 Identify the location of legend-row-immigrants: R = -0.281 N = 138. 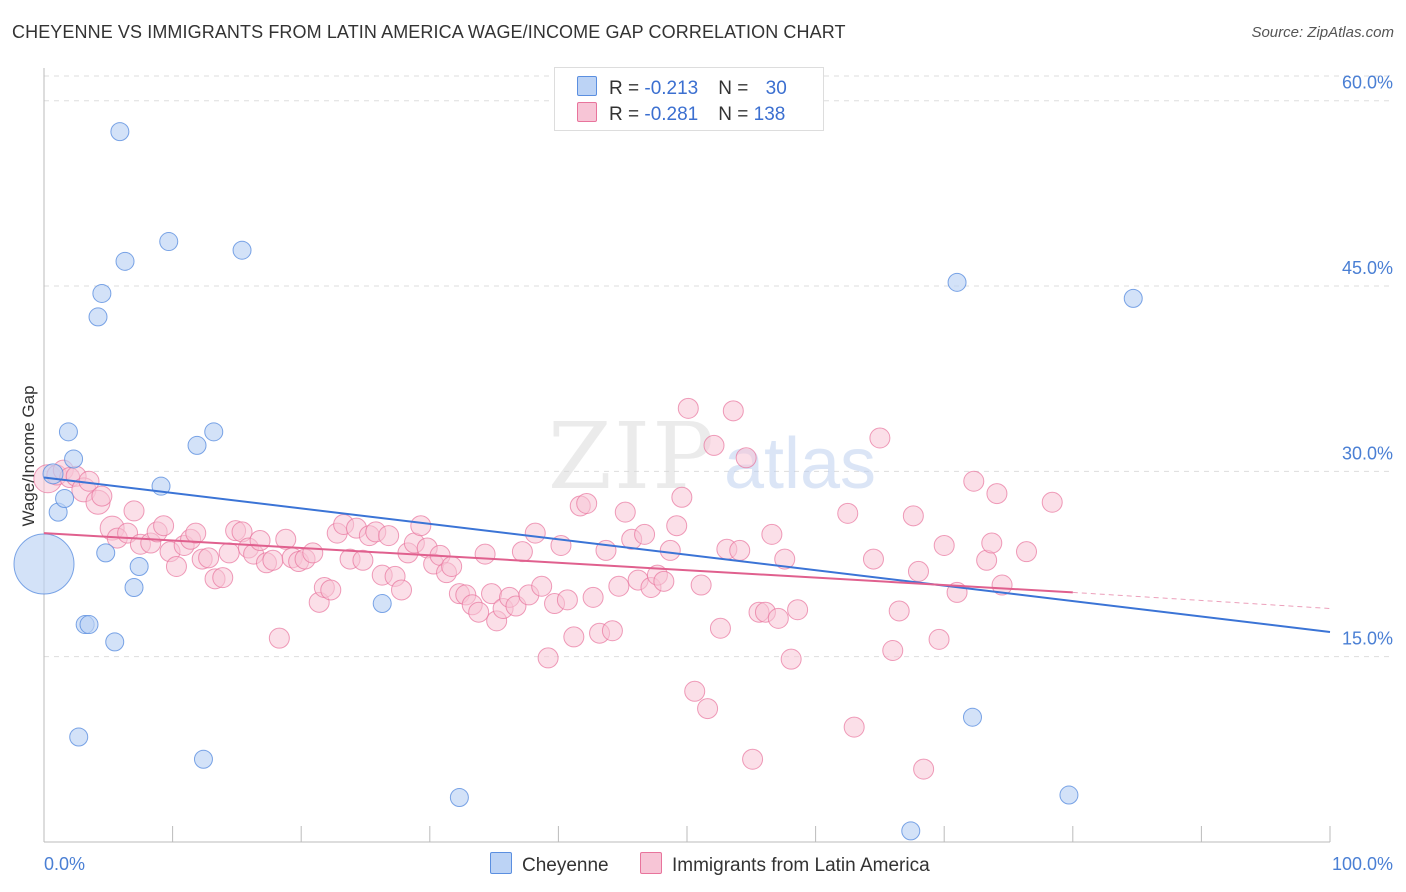
(681, 114).